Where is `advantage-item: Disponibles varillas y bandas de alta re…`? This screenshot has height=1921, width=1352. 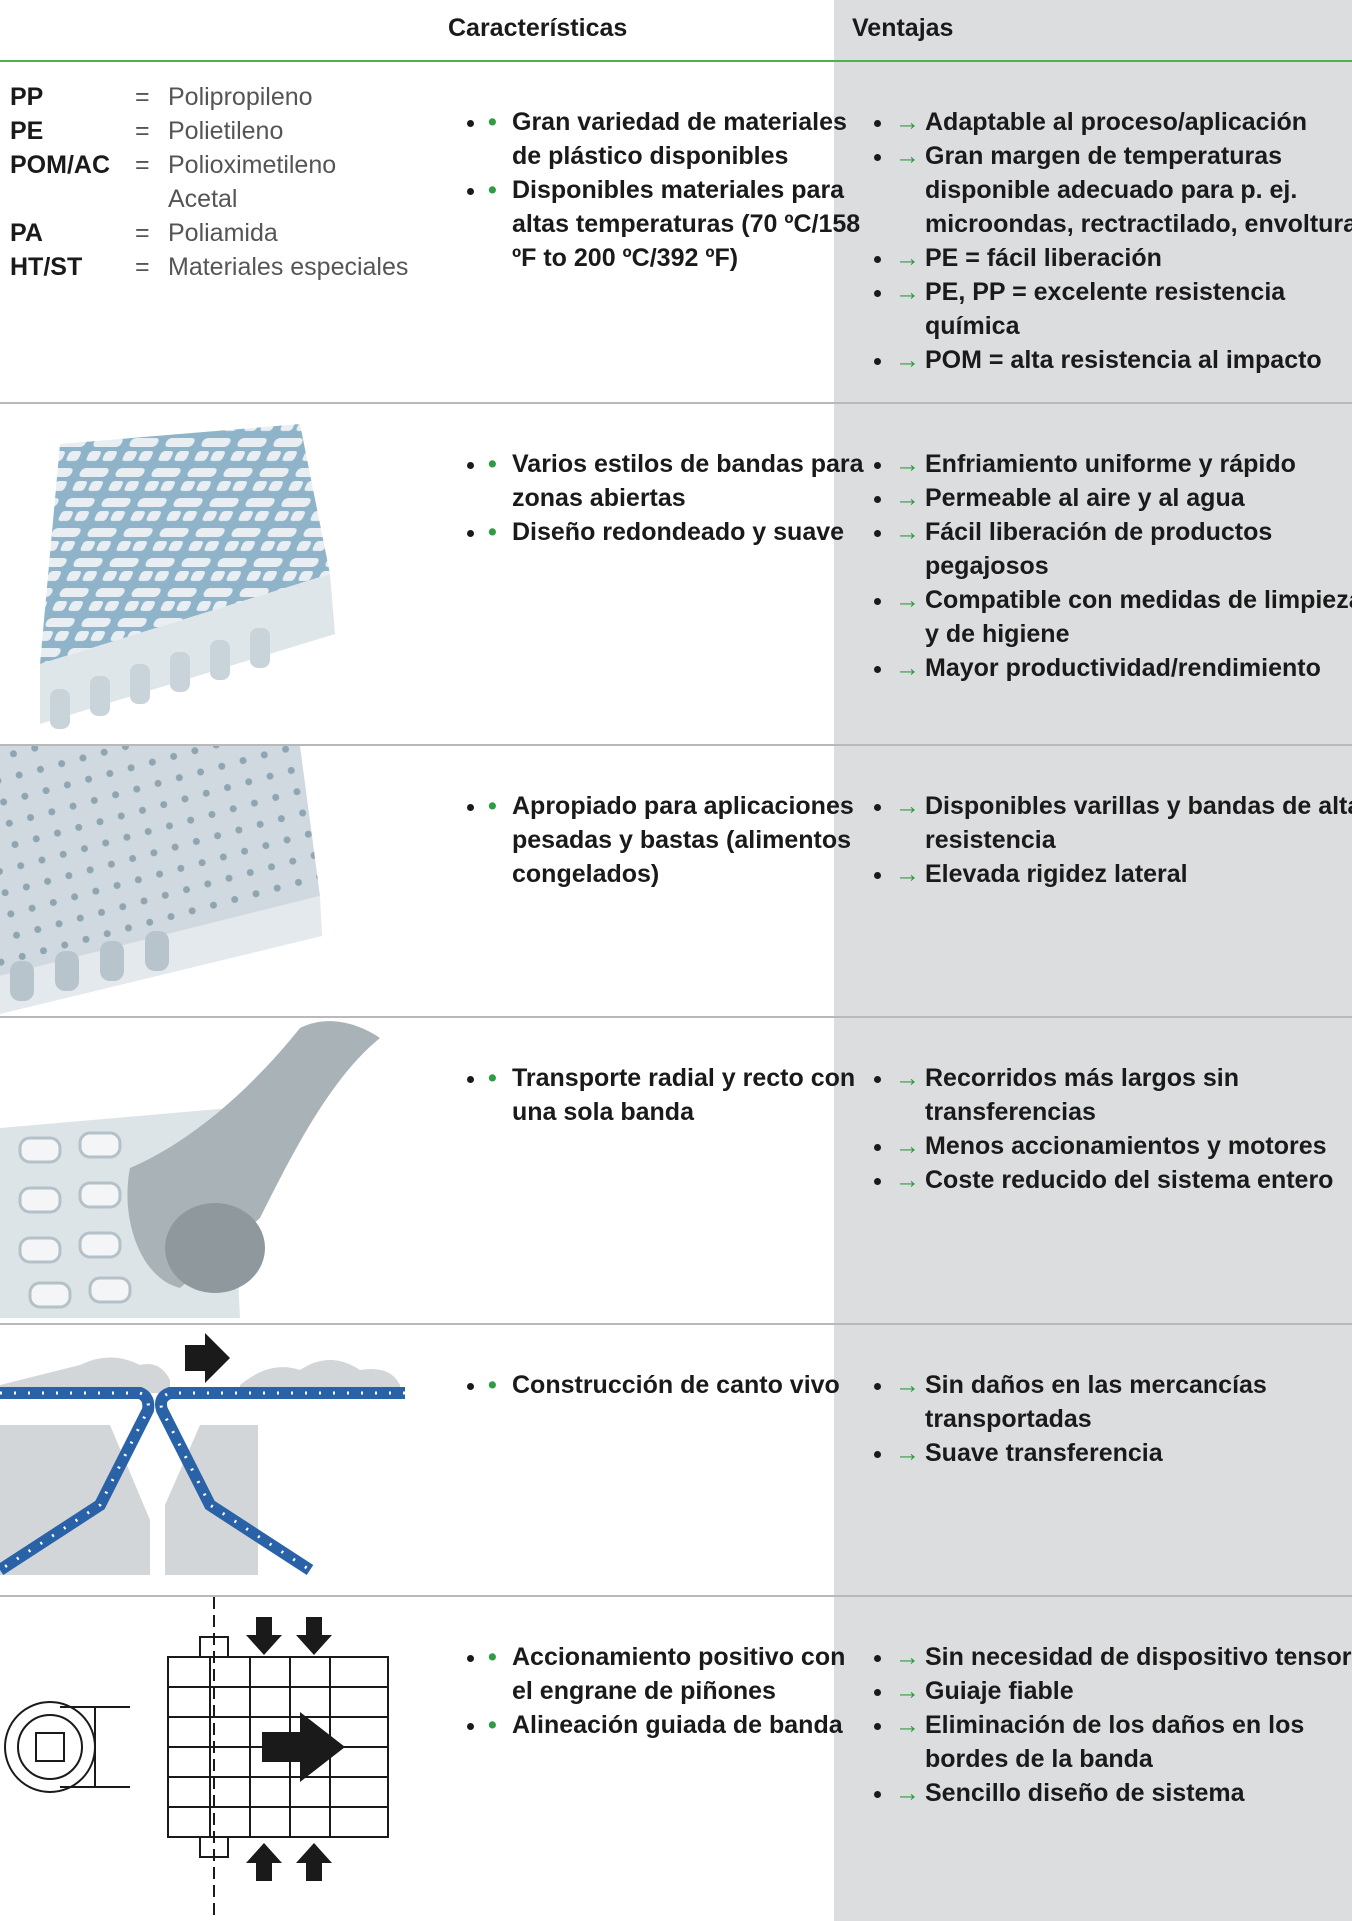 advantage-item: Disponibles varillas y bandas de alta re… is located at coordinates (1123, 823).